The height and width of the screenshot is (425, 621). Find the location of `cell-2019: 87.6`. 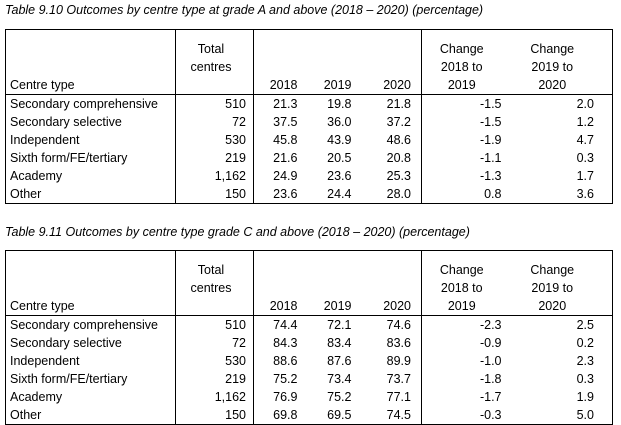

cell-2019: 87.6 is located at coordinates (339, 361).